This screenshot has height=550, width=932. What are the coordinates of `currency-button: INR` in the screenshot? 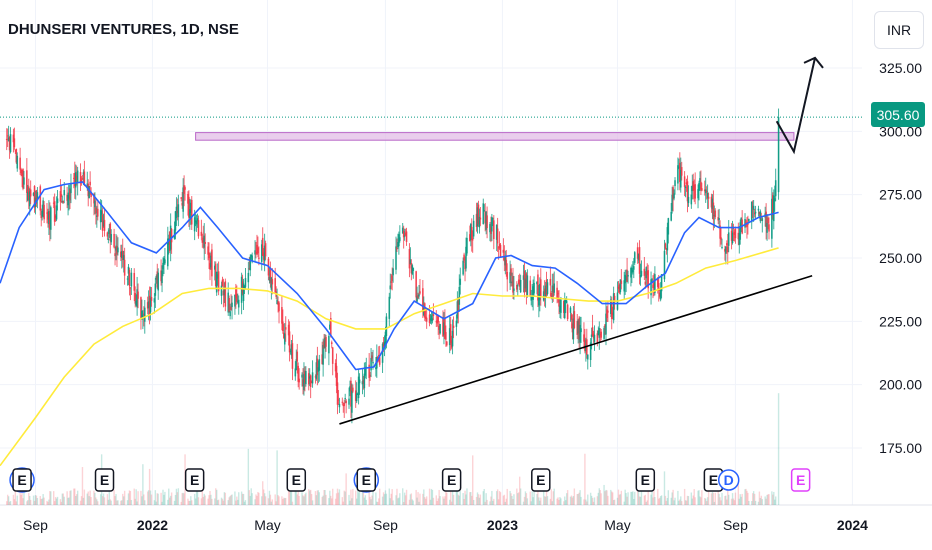 It's located at (899, 30).